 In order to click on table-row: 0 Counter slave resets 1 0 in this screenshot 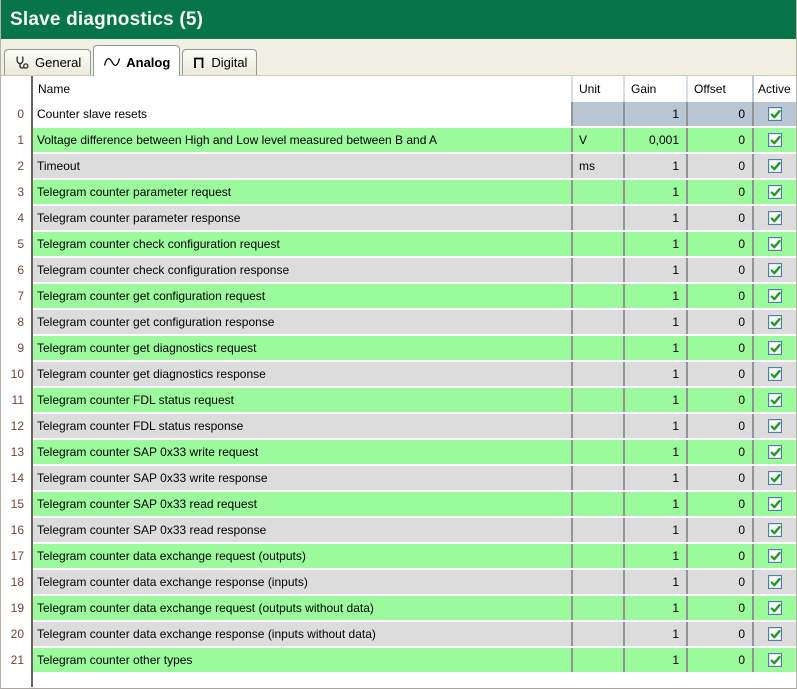, I will do `click(398, 114)`.